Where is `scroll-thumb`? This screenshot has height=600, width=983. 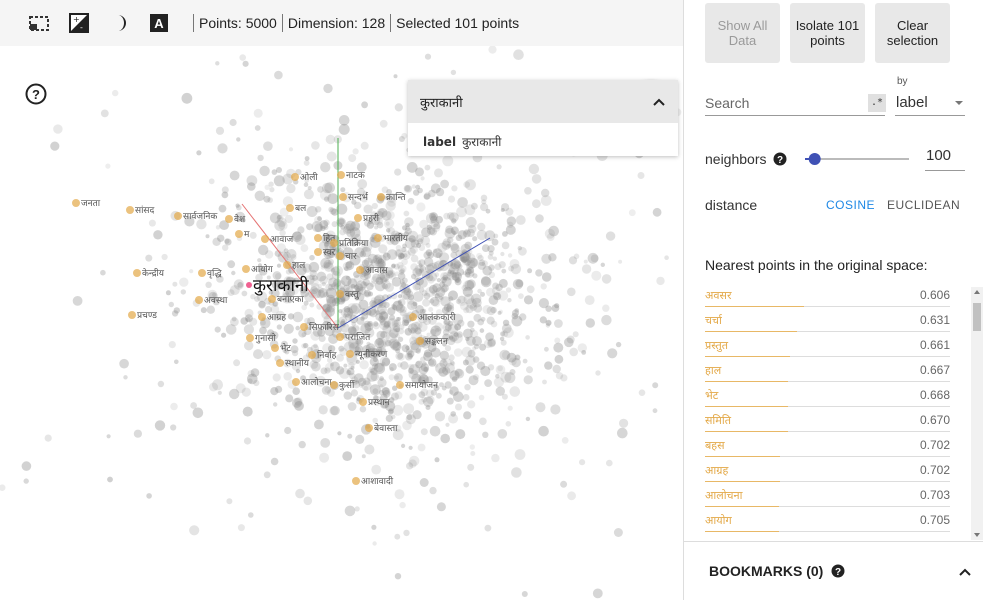
scroll-thumb is located at coordinates (977, 317).